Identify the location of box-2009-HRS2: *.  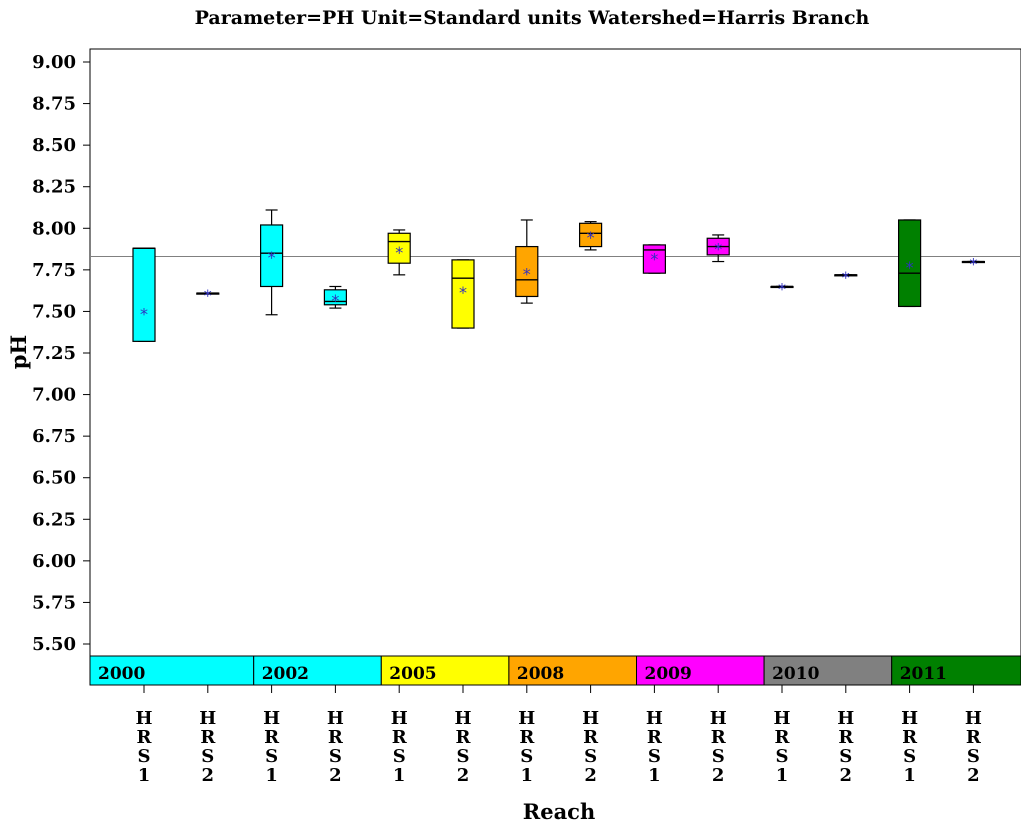
(718, 248).